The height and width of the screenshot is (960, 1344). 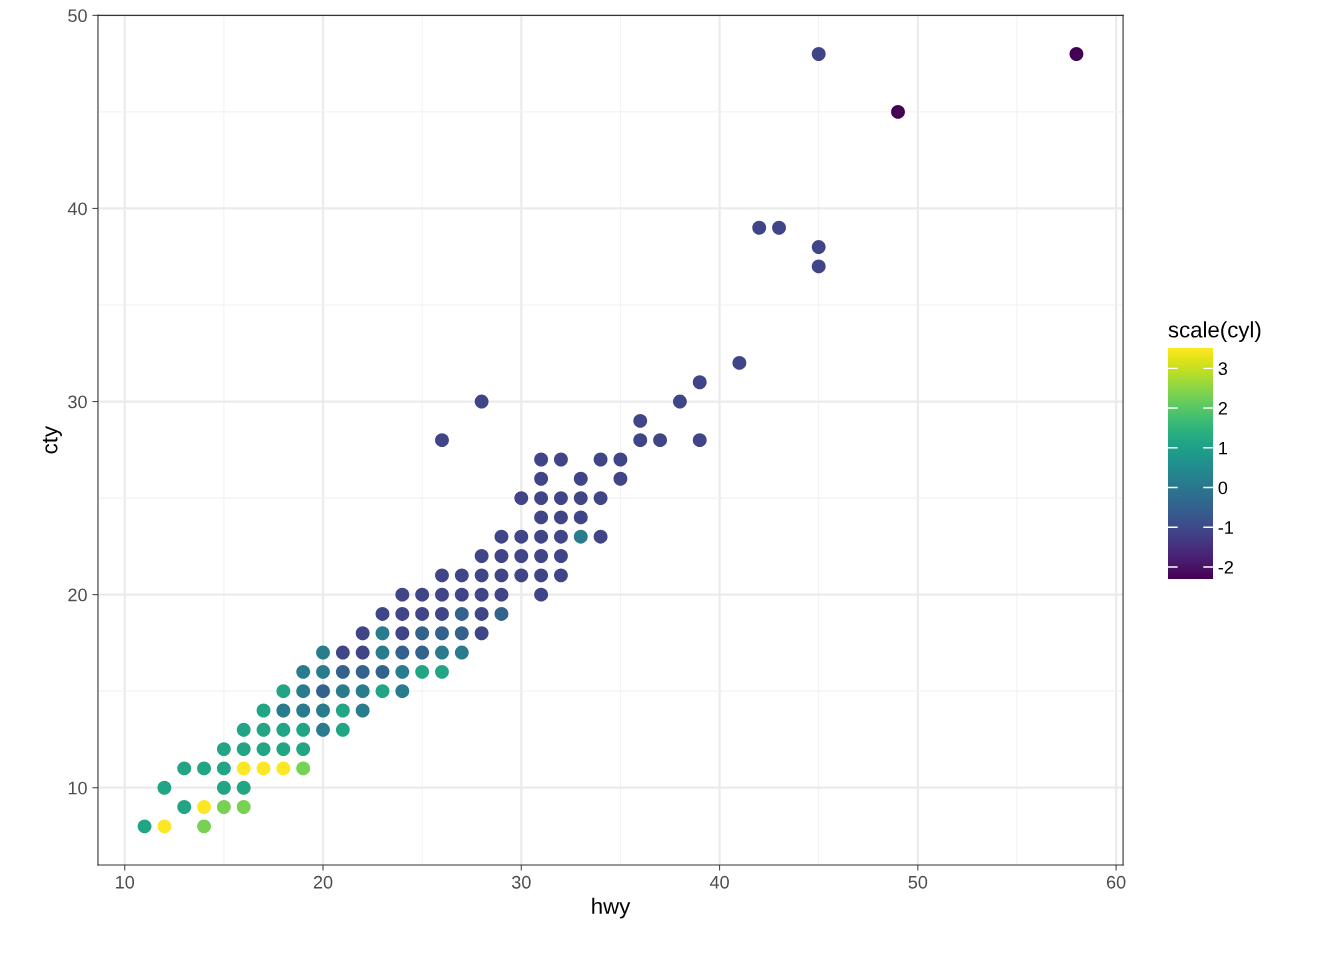 What do you see at coordinates (1222, 408) in the screenshot?
I see `color-bar-label: 2` at bounding box center [1222, 408].